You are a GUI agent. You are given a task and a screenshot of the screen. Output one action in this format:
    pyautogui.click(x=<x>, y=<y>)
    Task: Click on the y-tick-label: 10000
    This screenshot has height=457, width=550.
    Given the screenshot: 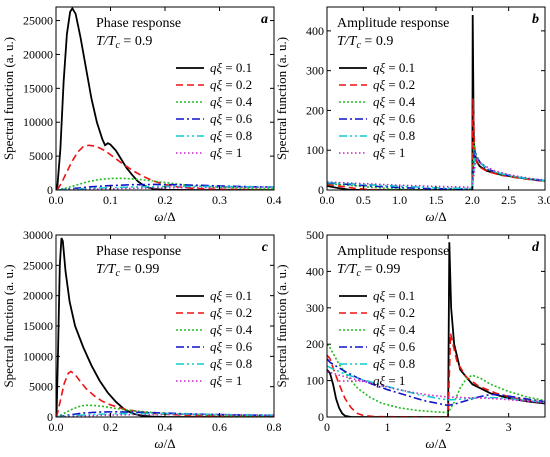 What is the action you would take?
    pyautogui.click(x=38, y=122)
    